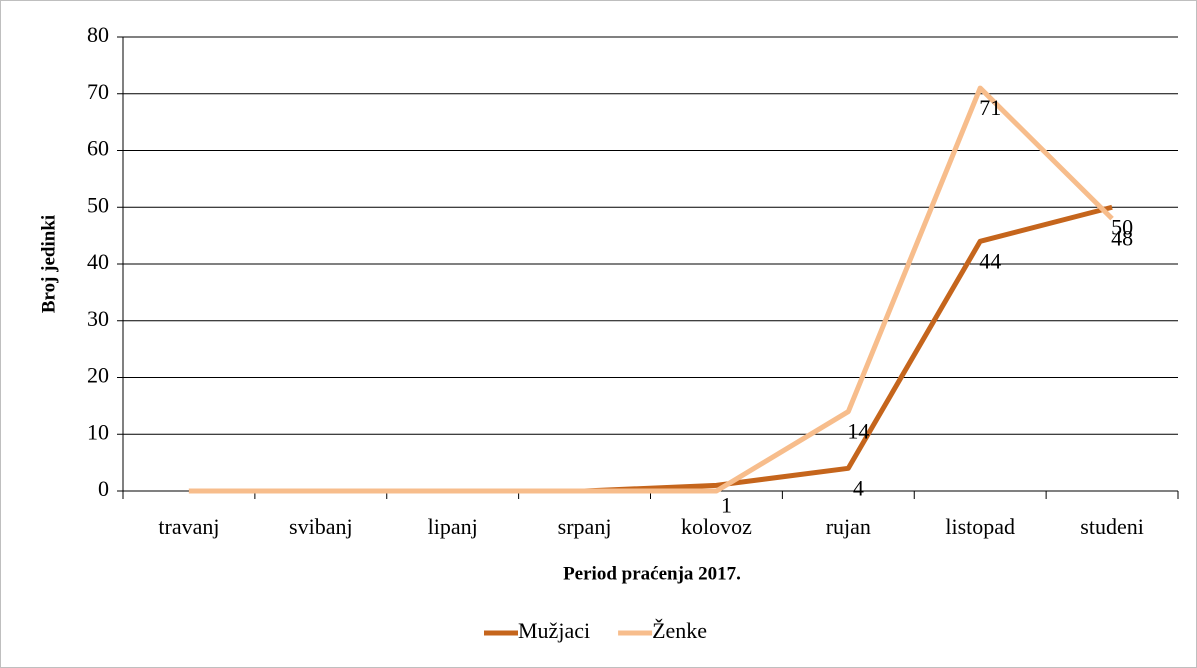 This screenshot has height=668, width=1197. Describe the element at coordinates (848, 526) in the screenshot. I see `x-tick-label: rujan` at that location.